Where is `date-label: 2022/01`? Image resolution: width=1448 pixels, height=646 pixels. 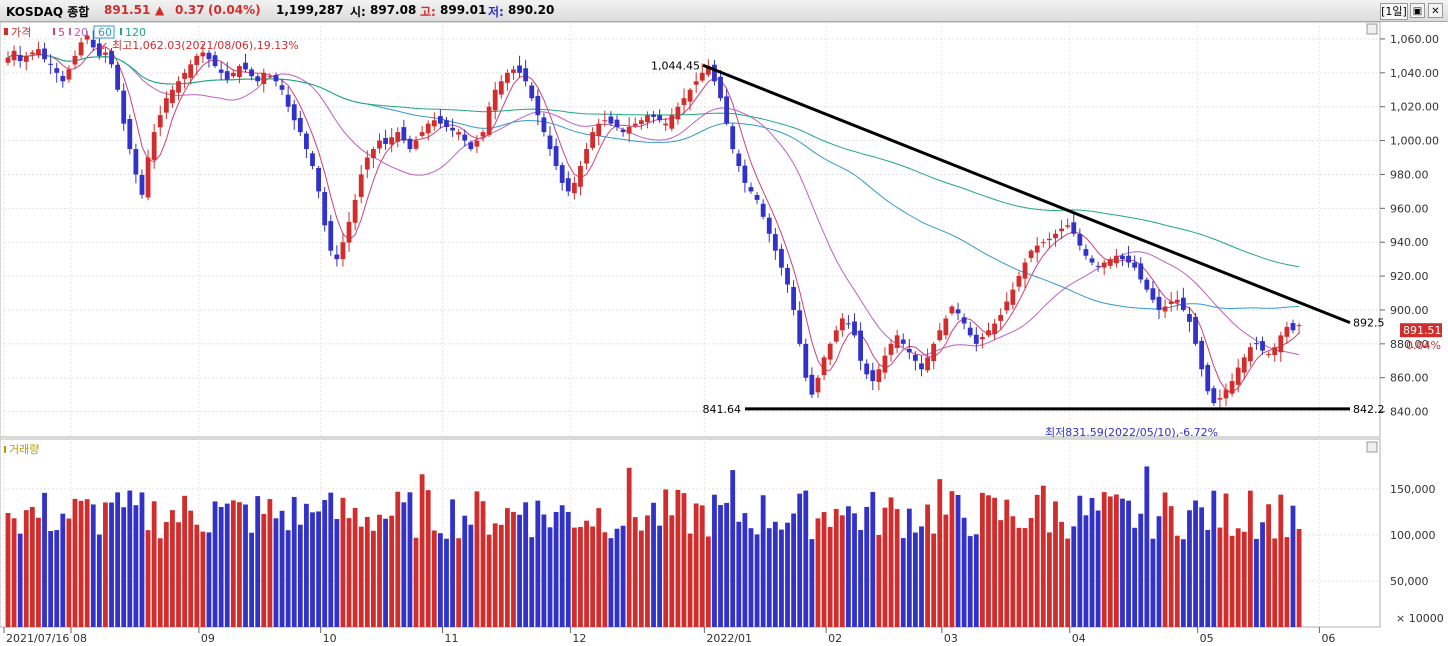
date-label: 2022/01 is located at coordinates (729, 638).